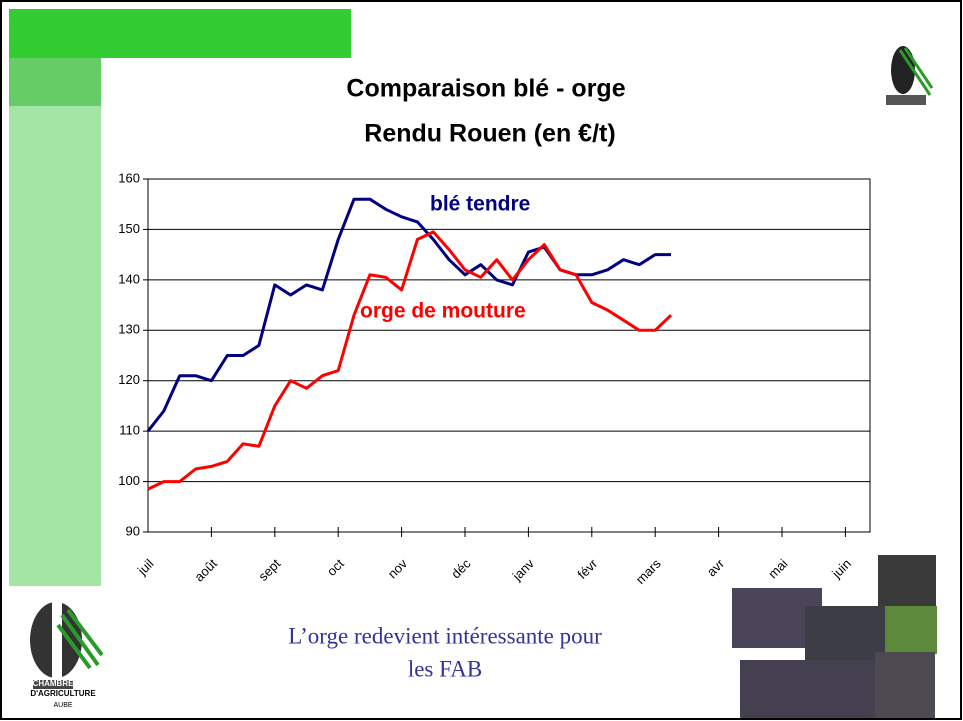  I want to click on caption: les FAB, so click(445, 668).